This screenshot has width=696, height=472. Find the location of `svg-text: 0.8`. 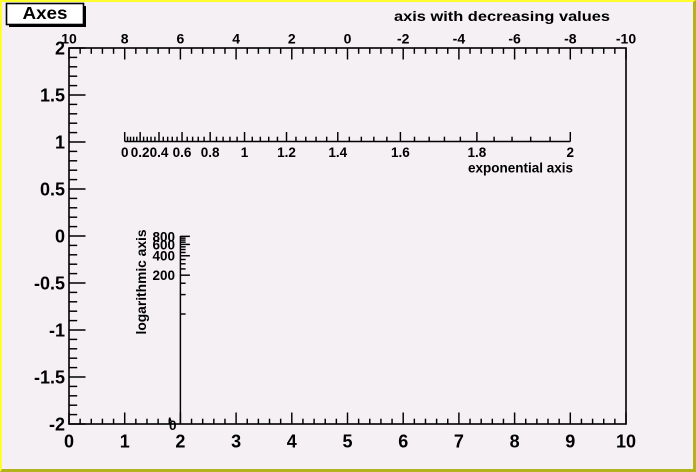

svg-text: 0.8 is located at coordinates (210, 152).